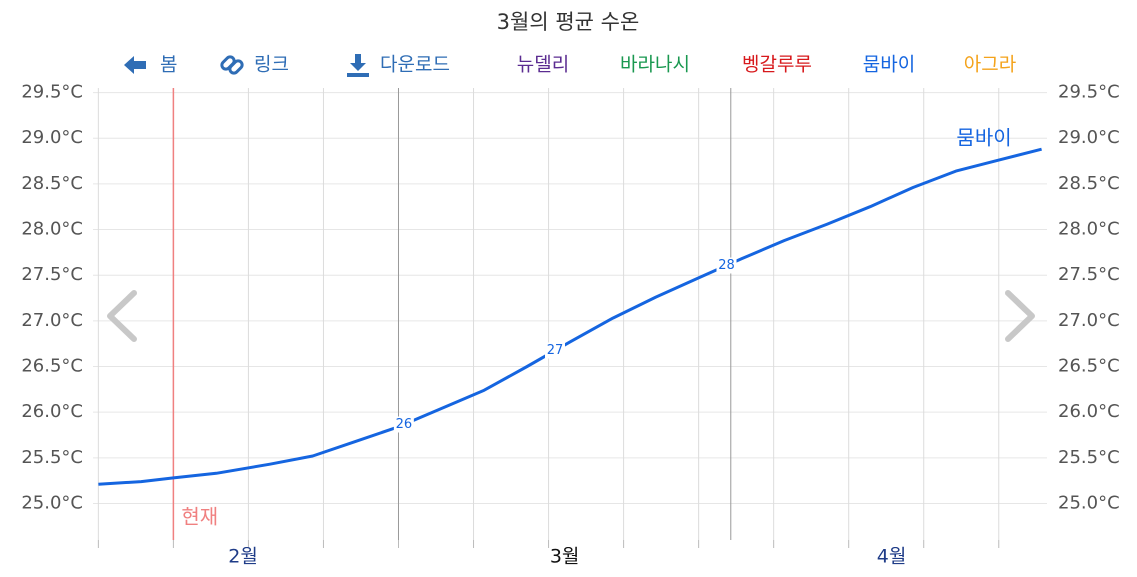  I want to click on download-icon, so click(358, 65).